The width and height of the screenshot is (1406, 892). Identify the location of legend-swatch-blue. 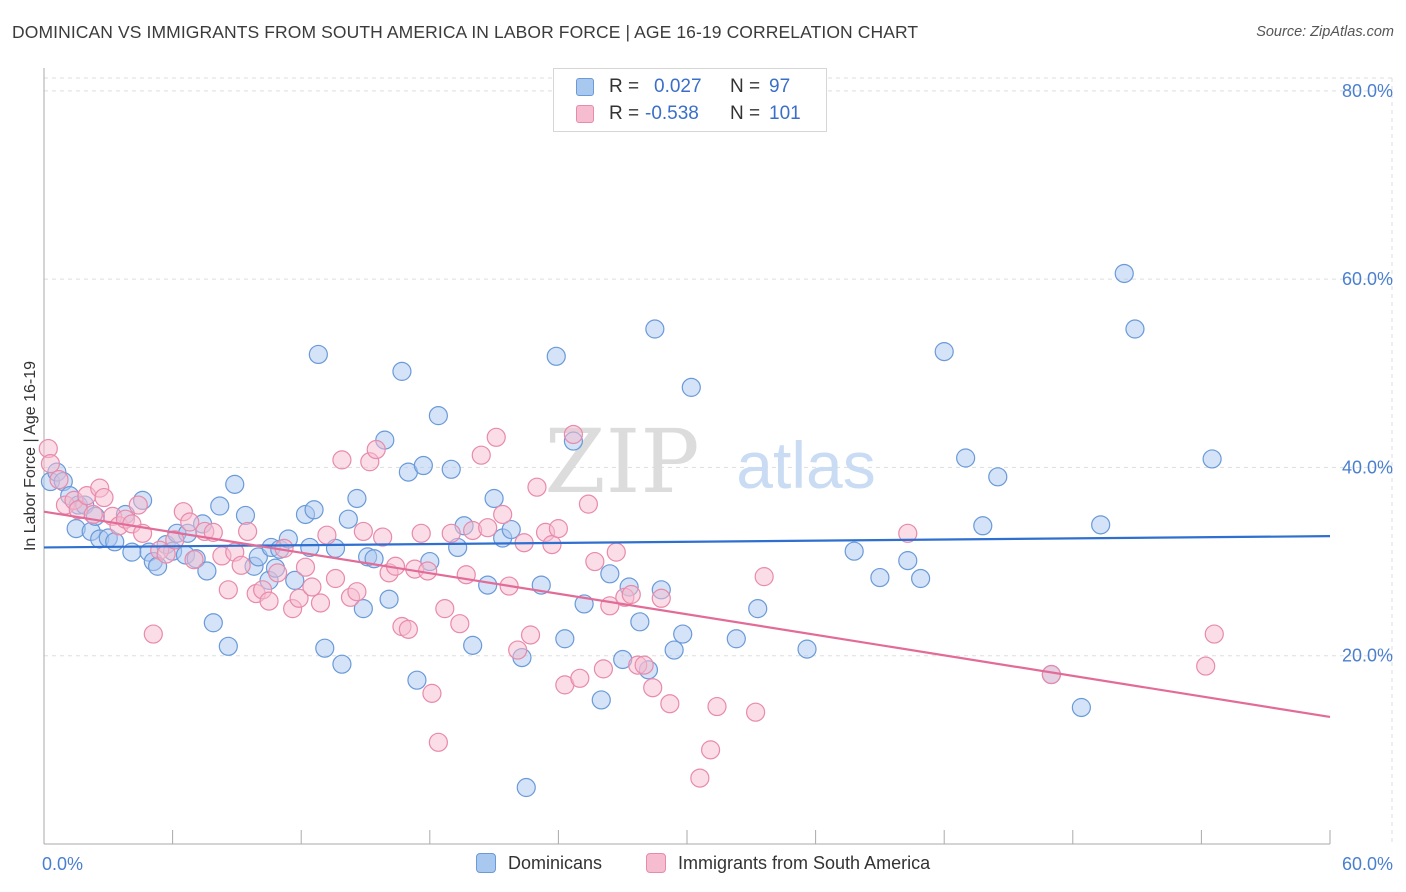
(486, 863).